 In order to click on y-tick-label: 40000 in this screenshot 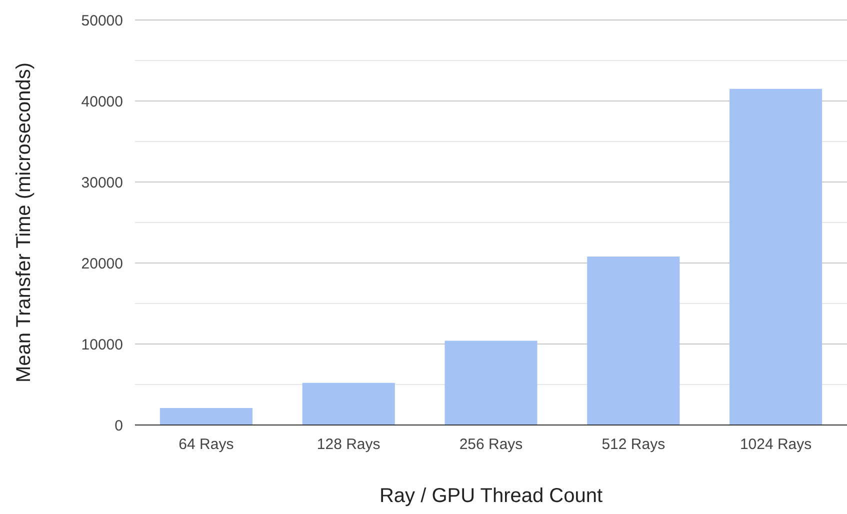, I will do `click(102, 101)`.